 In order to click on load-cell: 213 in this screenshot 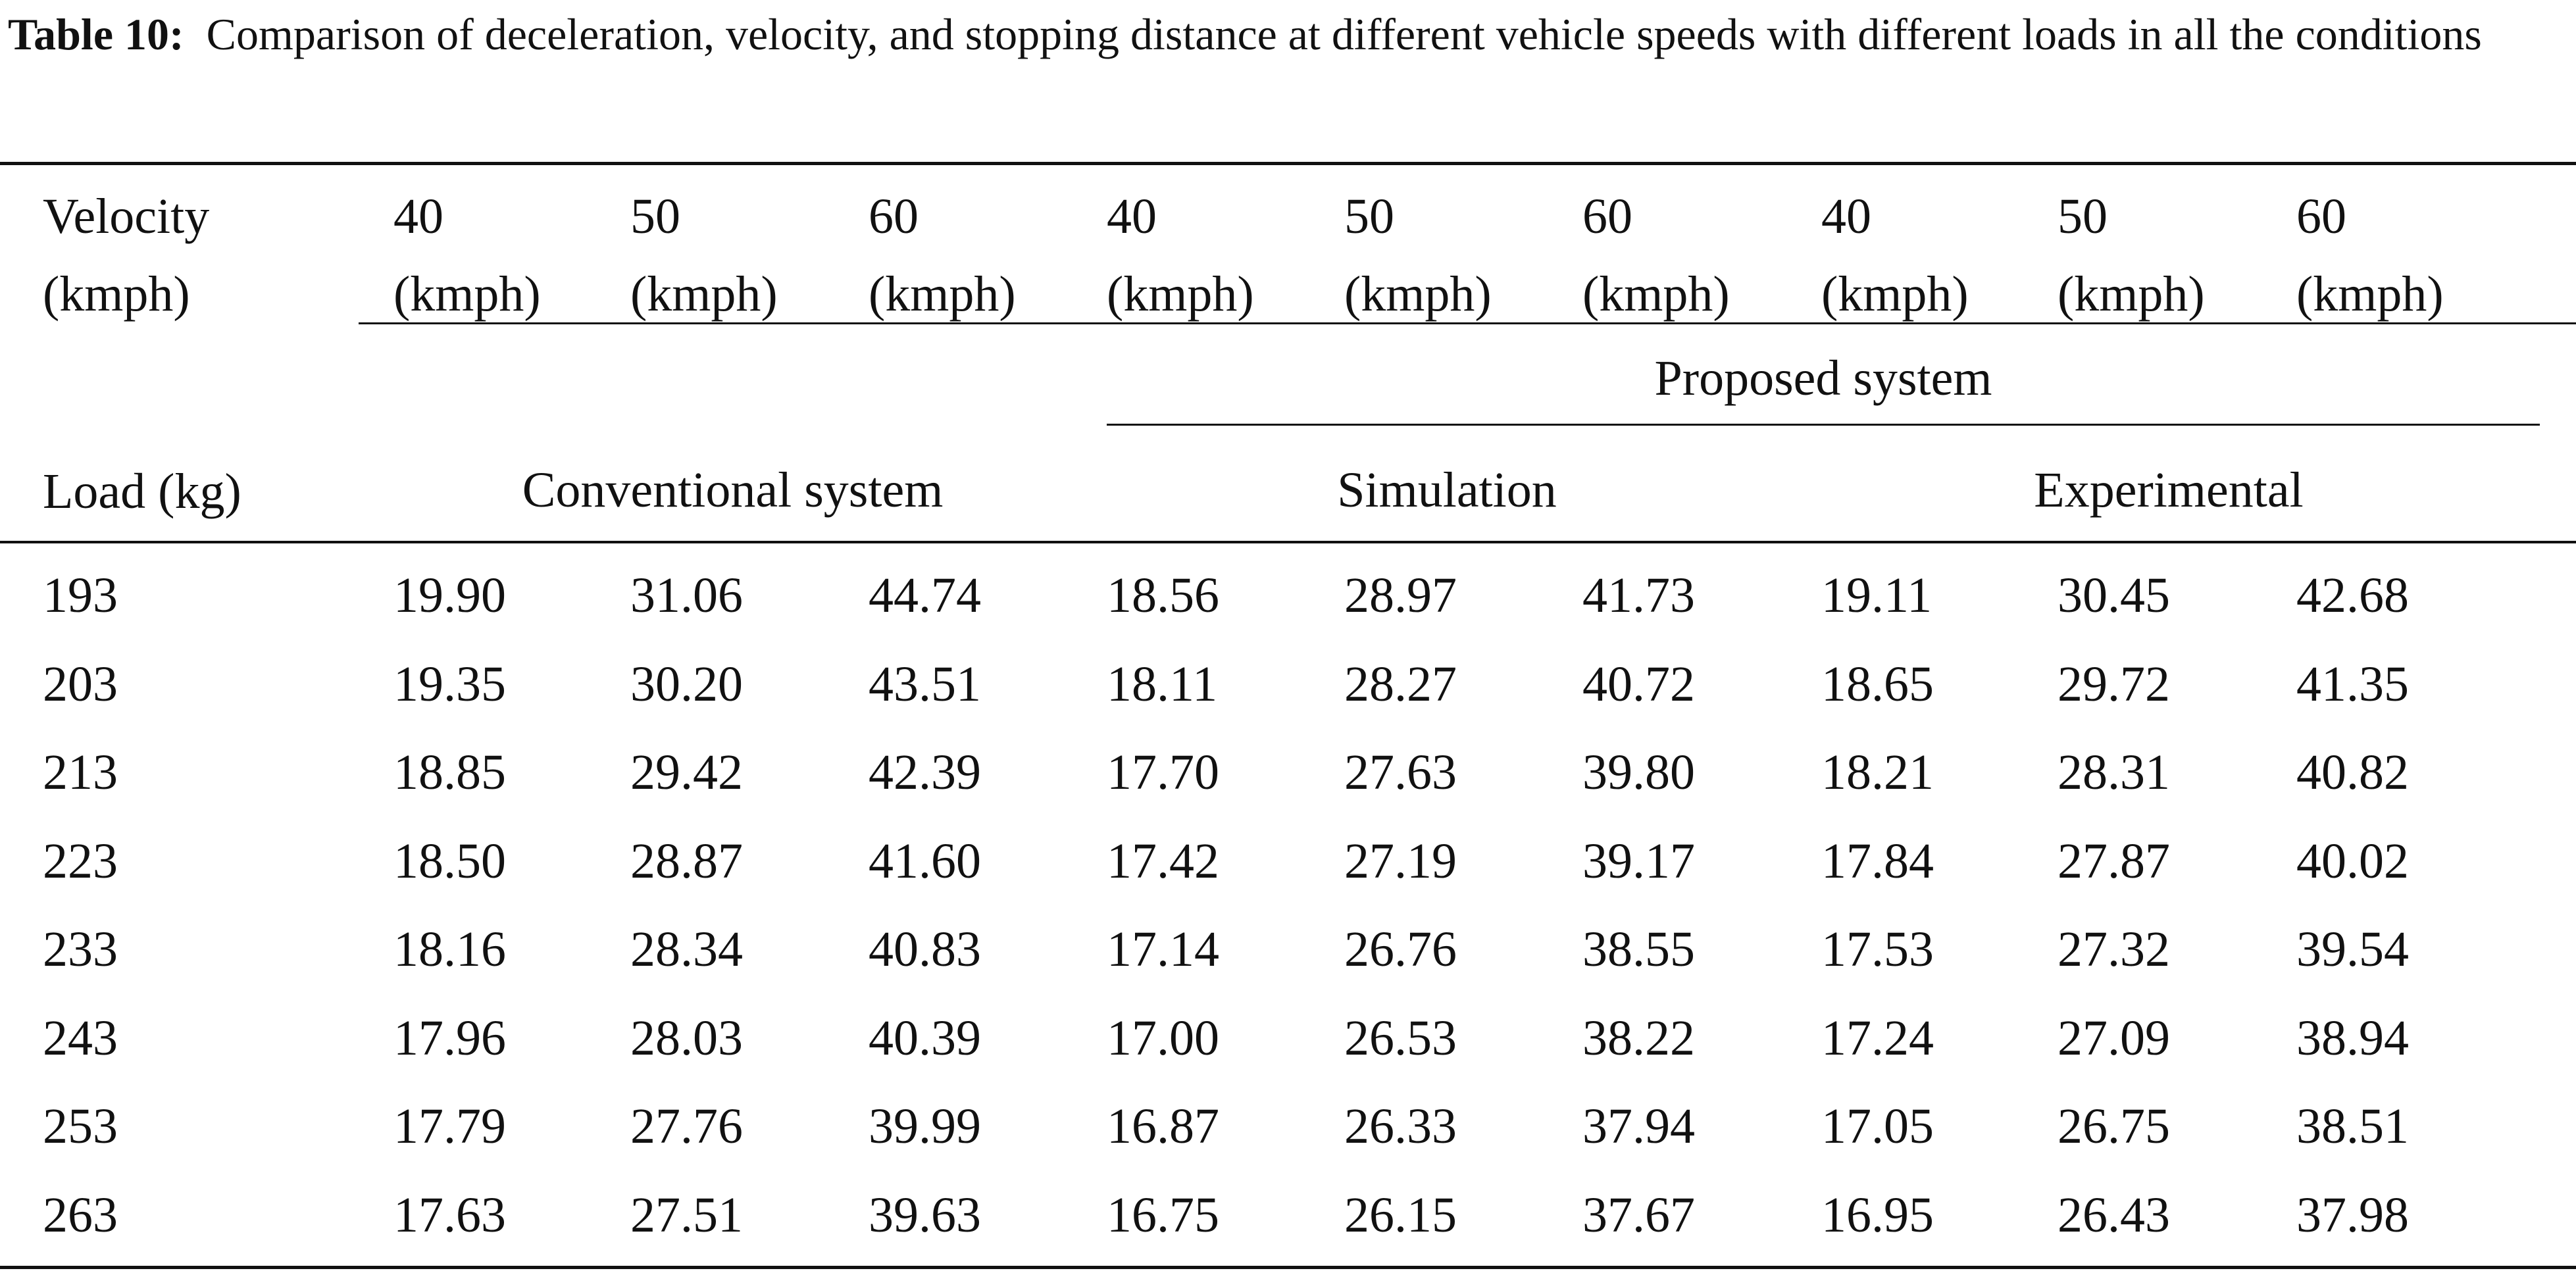, I will do `click(80, 773)`.